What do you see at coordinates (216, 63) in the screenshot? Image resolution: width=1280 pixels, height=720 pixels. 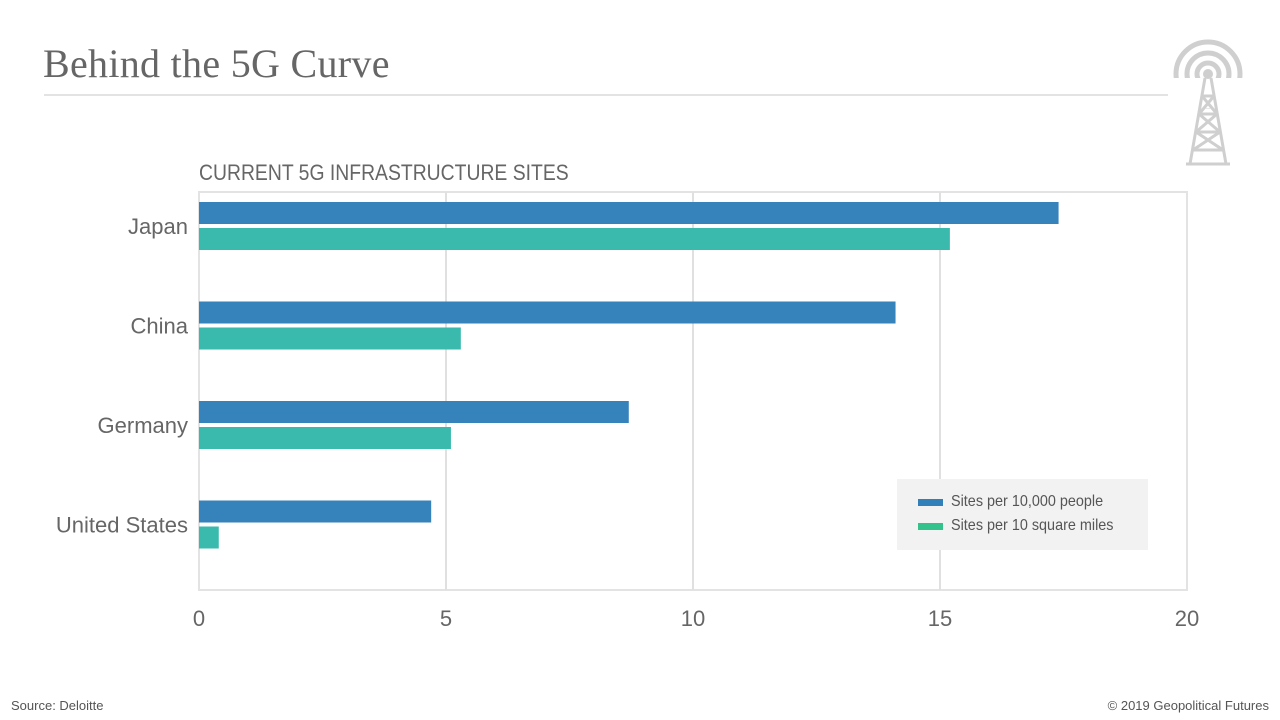 I see `page-title: Behind the 5G Curve` at bounding box center [216, 63].